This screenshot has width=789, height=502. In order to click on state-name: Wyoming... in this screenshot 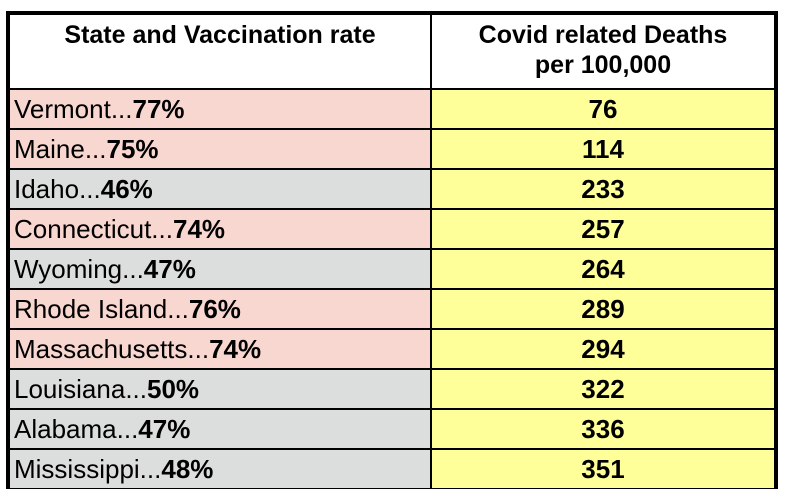, I will do `click(79, 269)`.